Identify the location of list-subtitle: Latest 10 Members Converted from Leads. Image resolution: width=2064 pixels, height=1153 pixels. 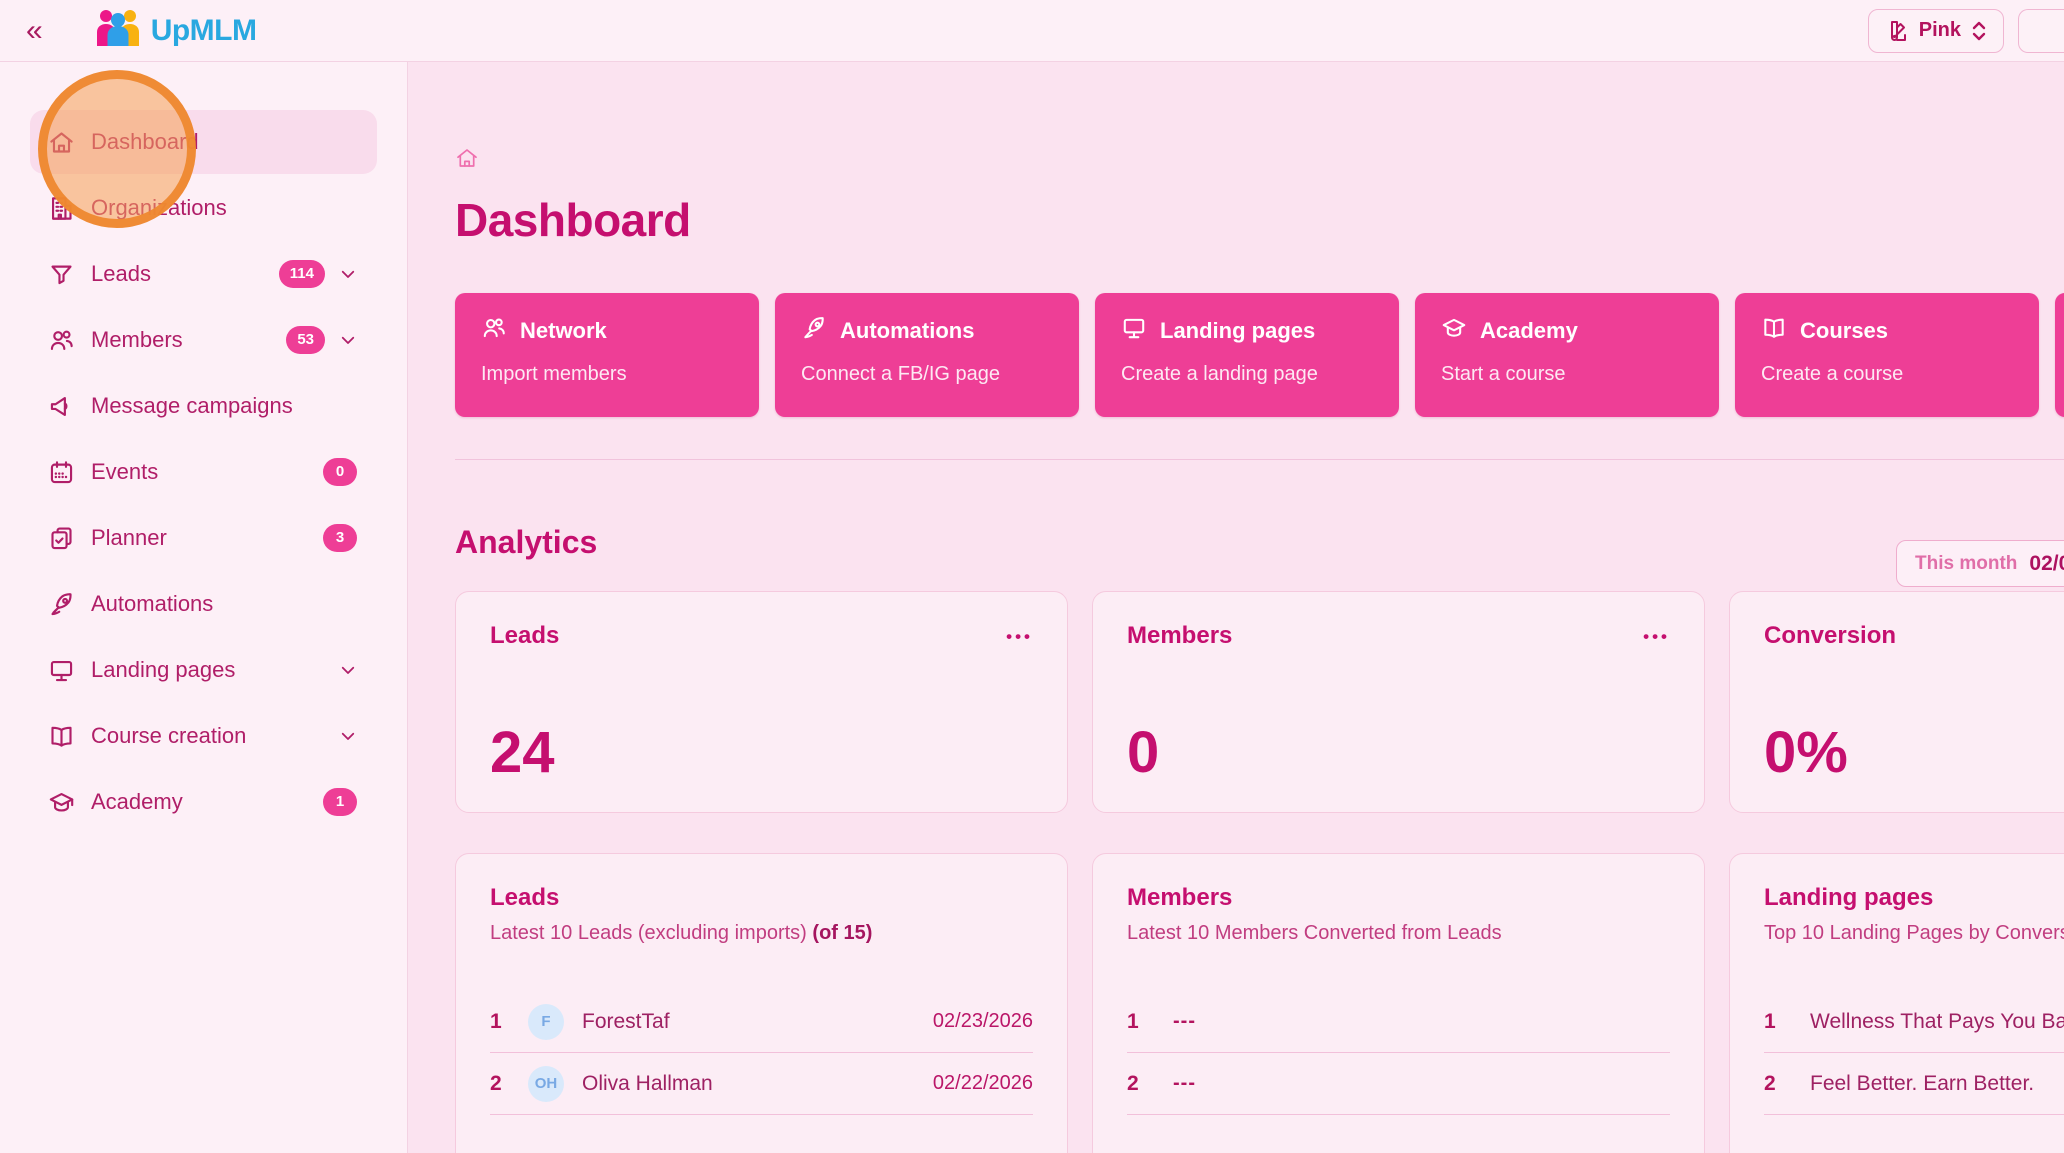
(1314, 933).